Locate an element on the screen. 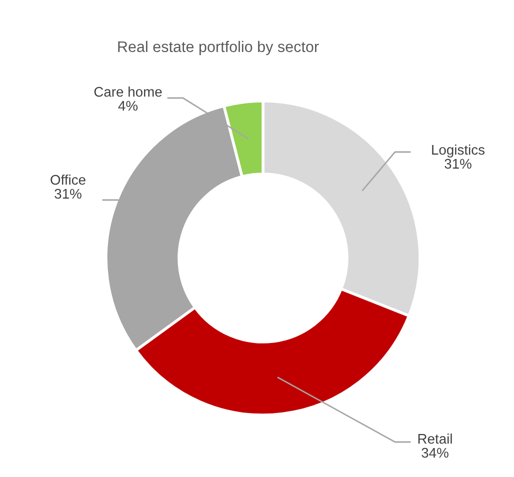 The image size is (514, 477). chart-title: Real estate portfolio by sector is located at coordinates (218, 48).